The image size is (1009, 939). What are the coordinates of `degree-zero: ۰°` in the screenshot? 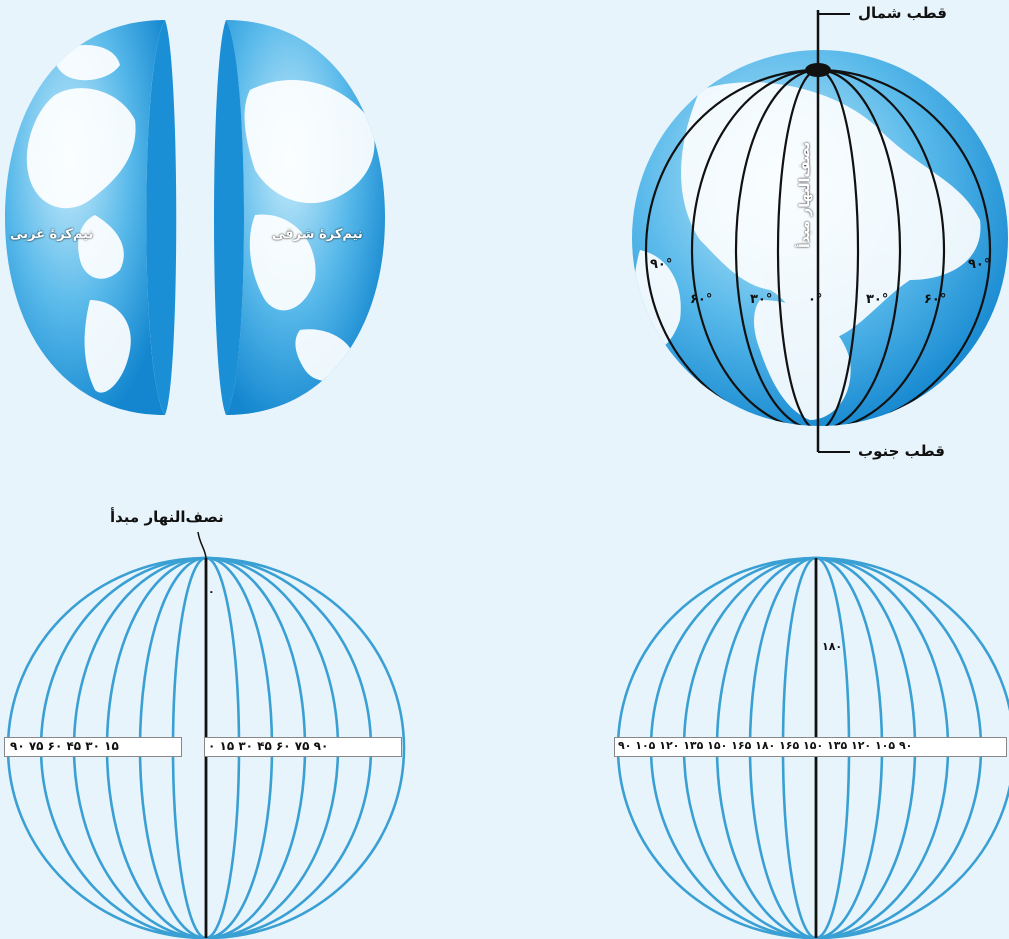 It's located at (815, 299).